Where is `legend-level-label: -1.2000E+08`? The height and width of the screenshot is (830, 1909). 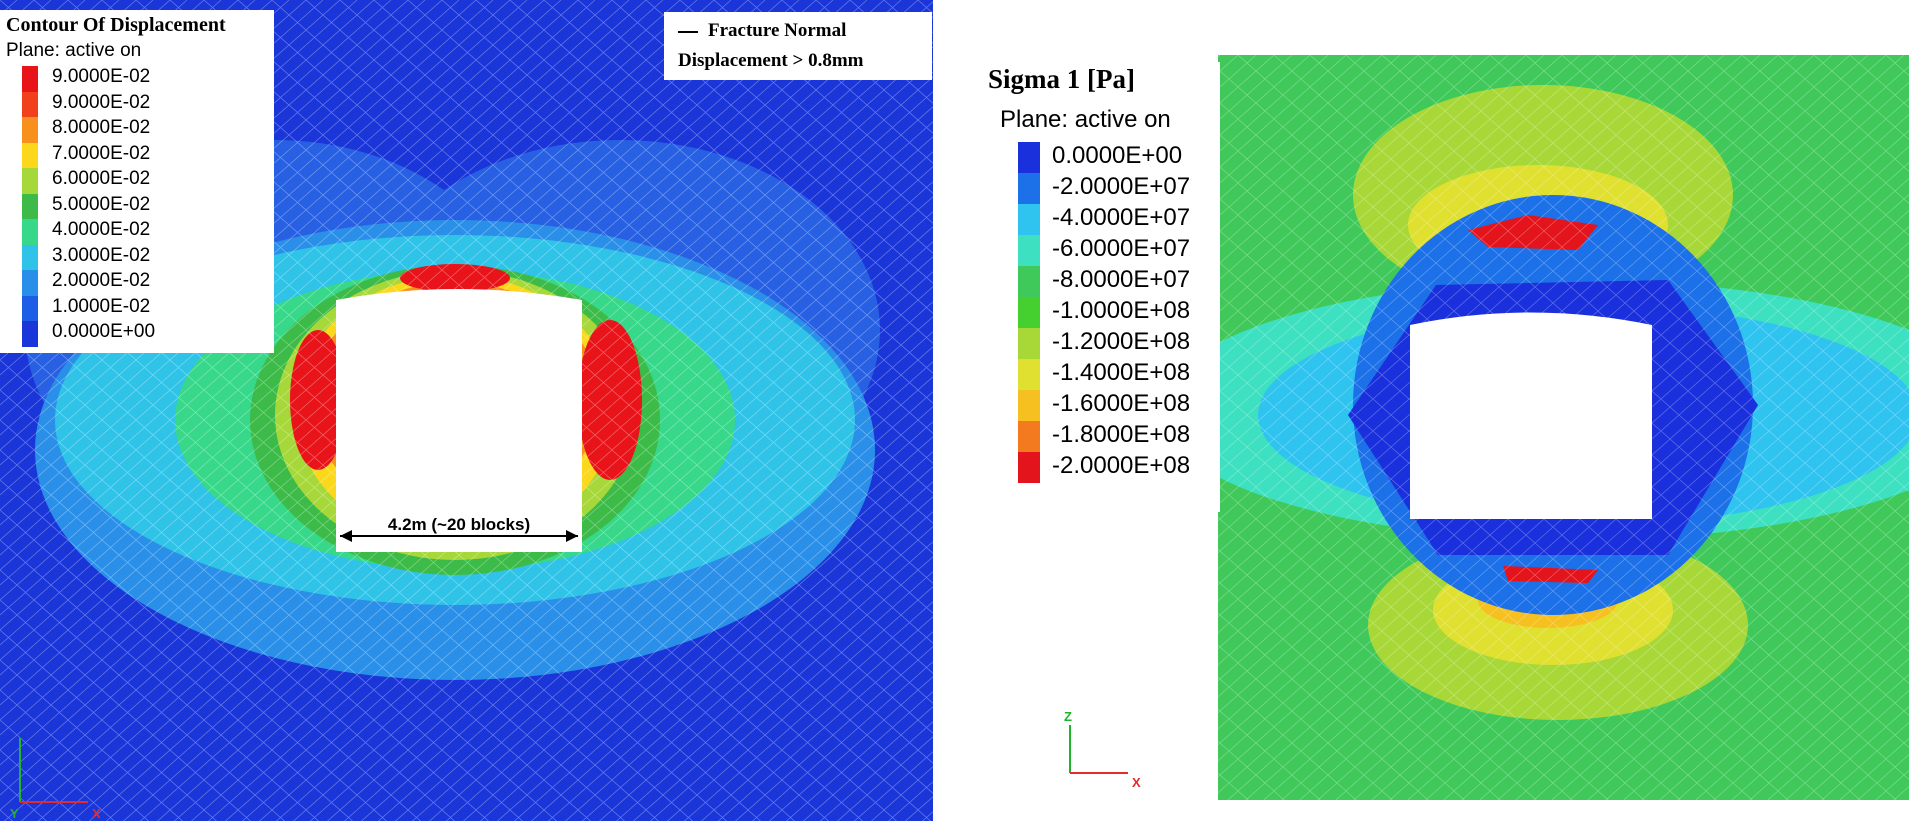 legend-level-label: -1.2000E+08 is located at coordinates (1121, 341).